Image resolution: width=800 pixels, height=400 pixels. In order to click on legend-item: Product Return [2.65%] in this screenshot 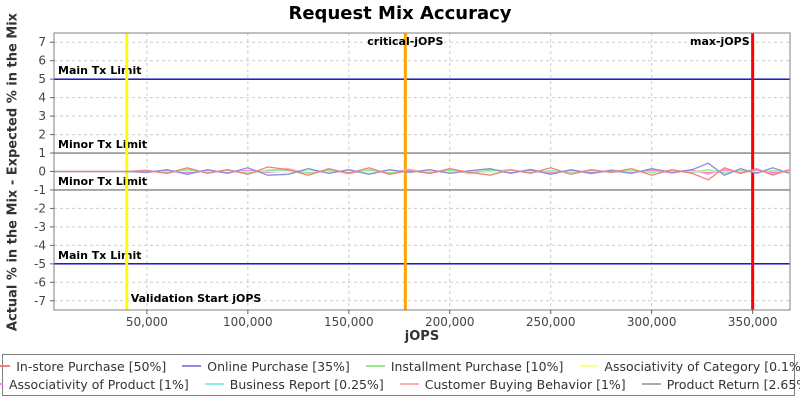, I will do `click(720, 384)`.